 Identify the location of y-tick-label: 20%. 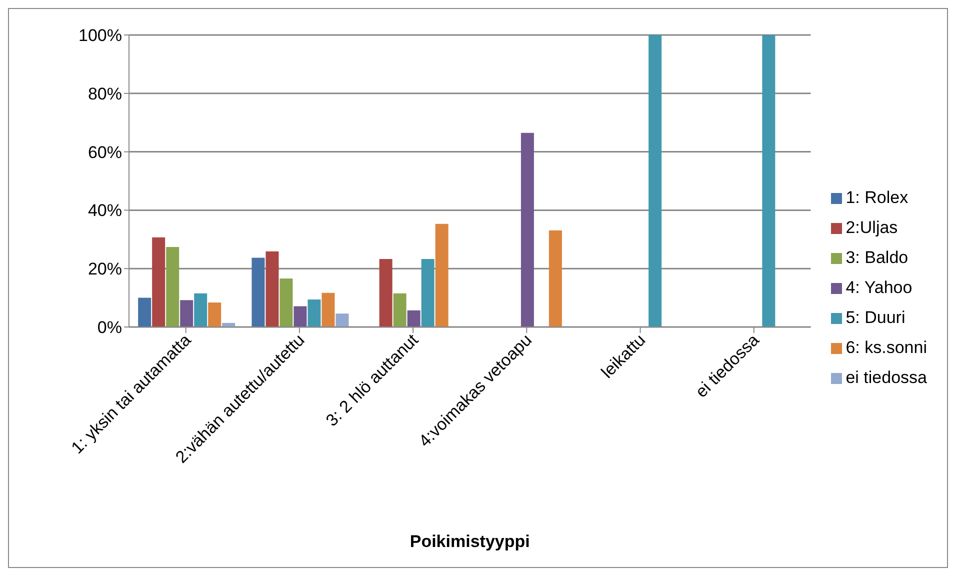
(105, 269).